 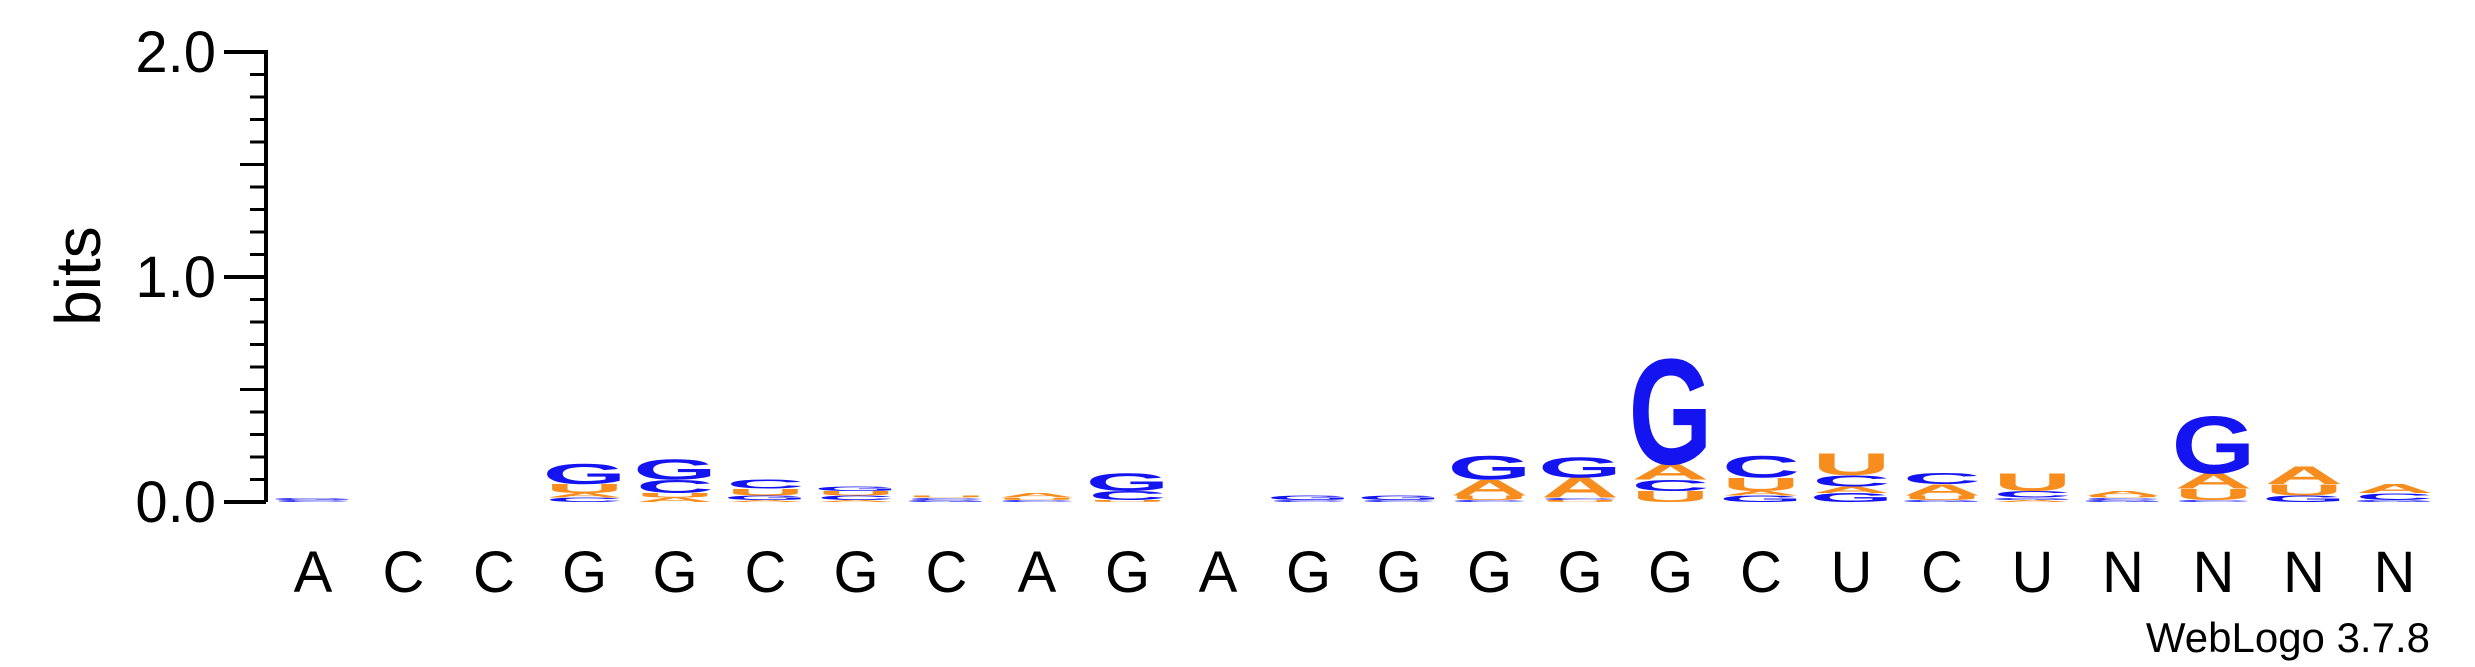 What do you see at coordinates (175, 277) in the screenshot?
I see `y-tick-label: 1.0` at bounding box center [175, 277].